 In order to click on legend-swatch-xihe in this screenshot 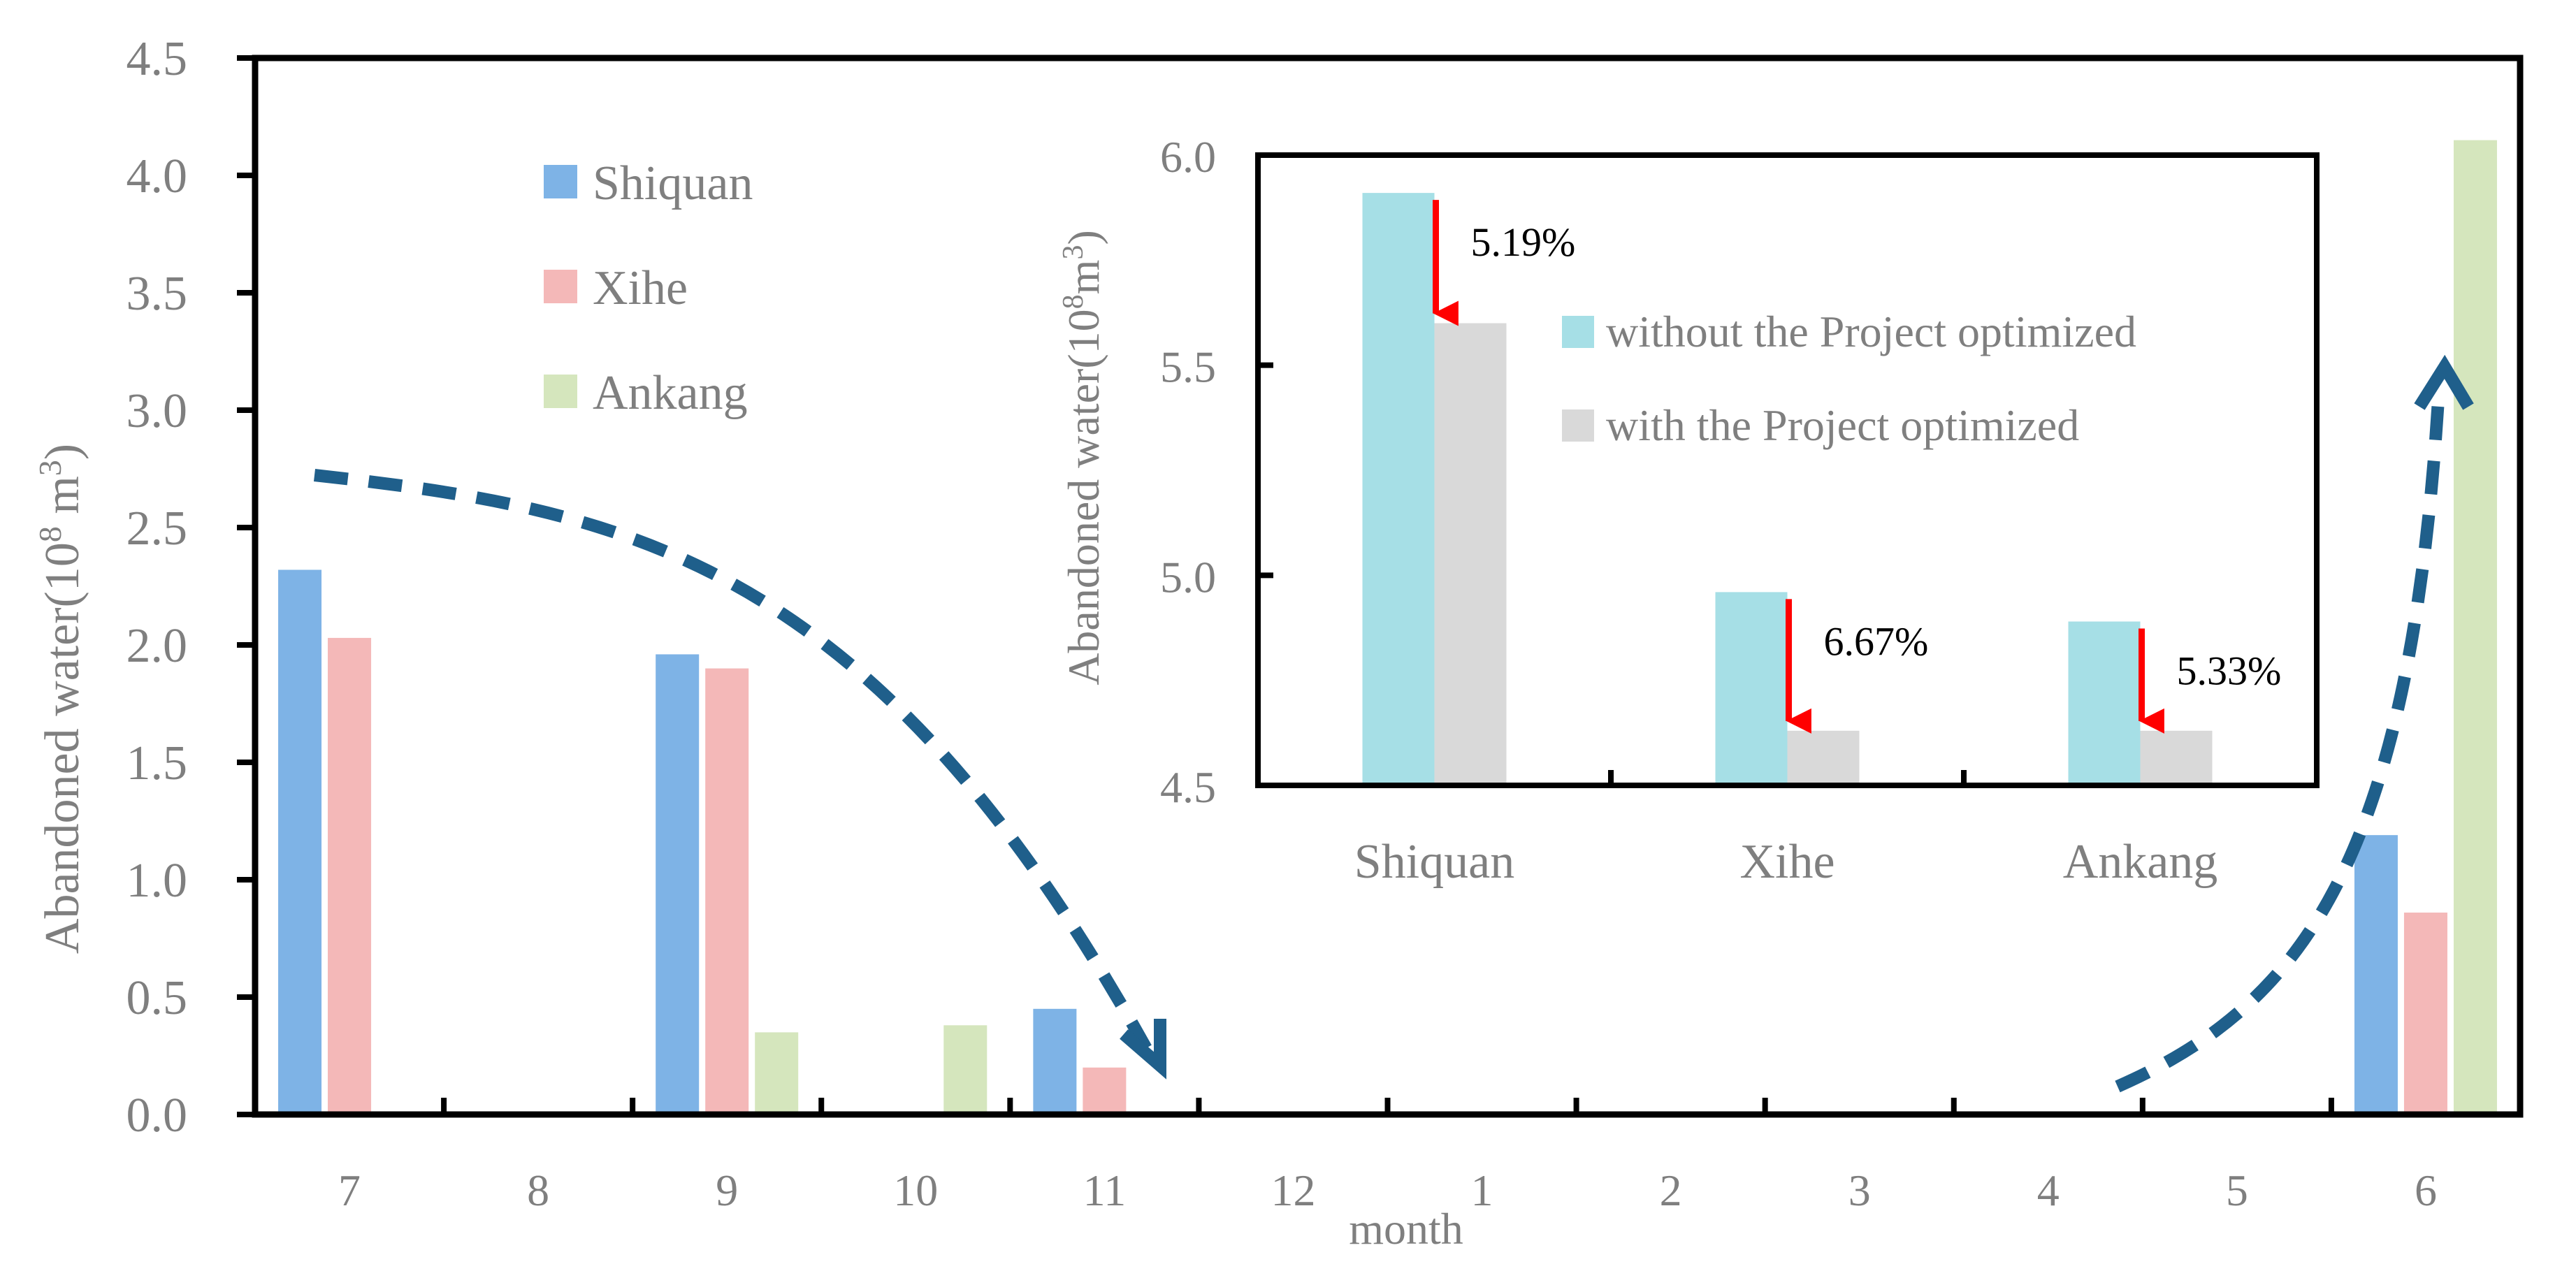, I will do `click(560, 286)`.